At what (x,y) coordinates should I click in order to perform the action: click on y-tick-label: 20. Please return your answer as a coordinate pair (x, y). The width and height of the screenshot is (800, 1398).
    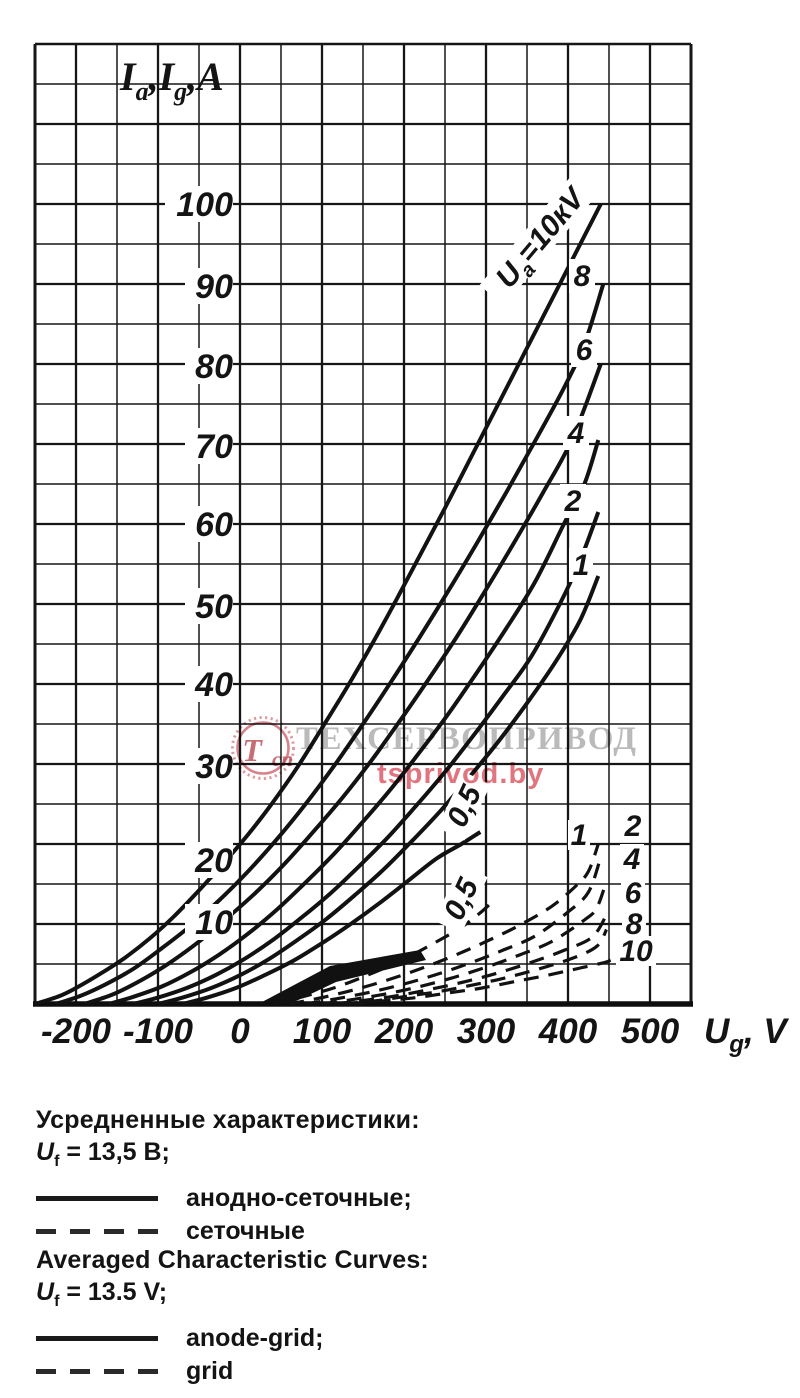
    Looking at the image, I should click on (213, 861).